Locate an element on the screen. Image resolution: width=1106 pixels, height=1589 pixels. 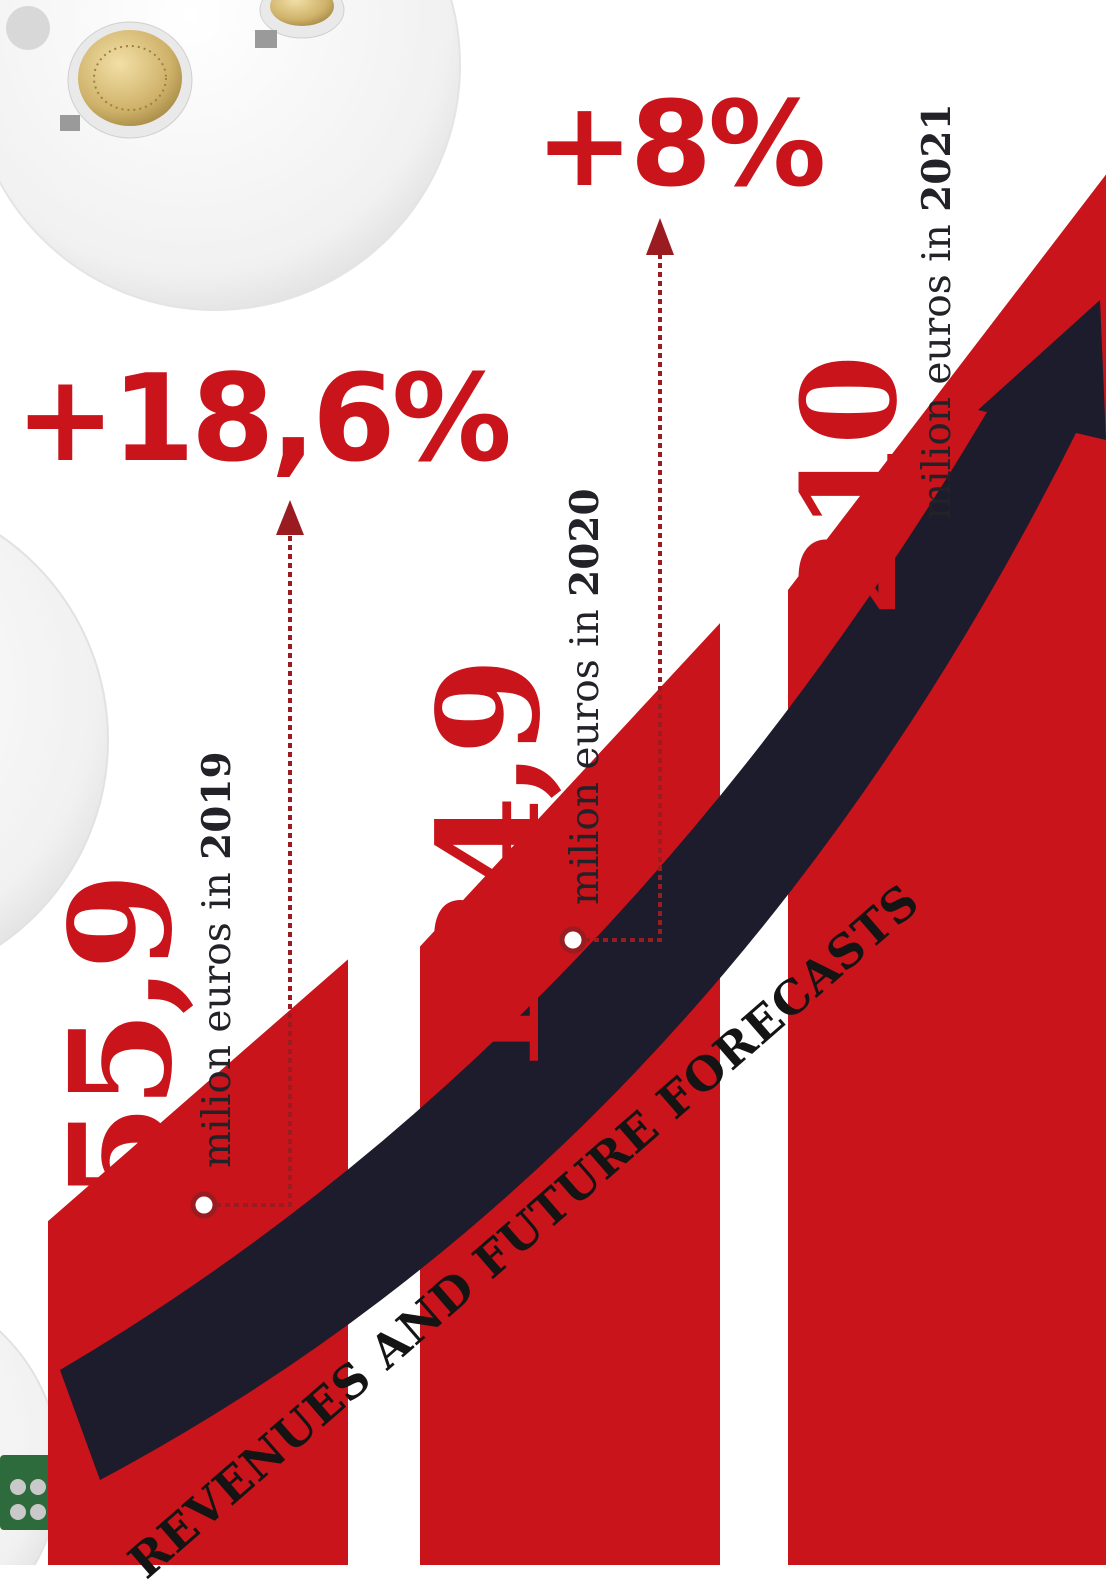
value-label-2020: 184,9 is located at coordinates (490, 870).